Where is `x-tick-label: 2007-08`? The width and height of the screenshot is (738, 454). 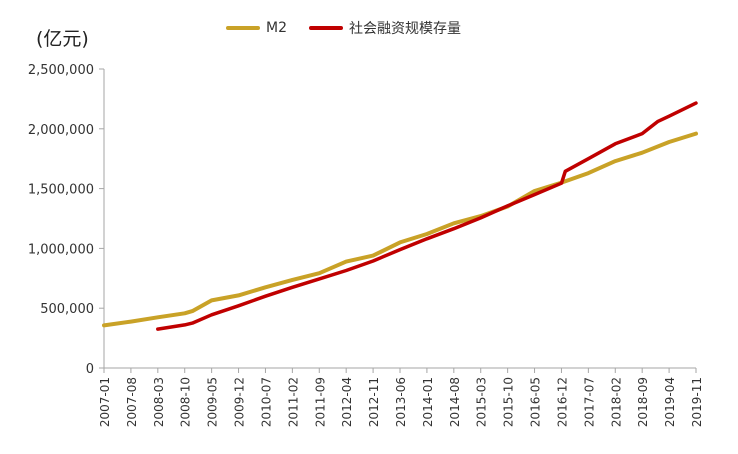 x-tick-label: 2007-08 is located at coordinates (132, 402).